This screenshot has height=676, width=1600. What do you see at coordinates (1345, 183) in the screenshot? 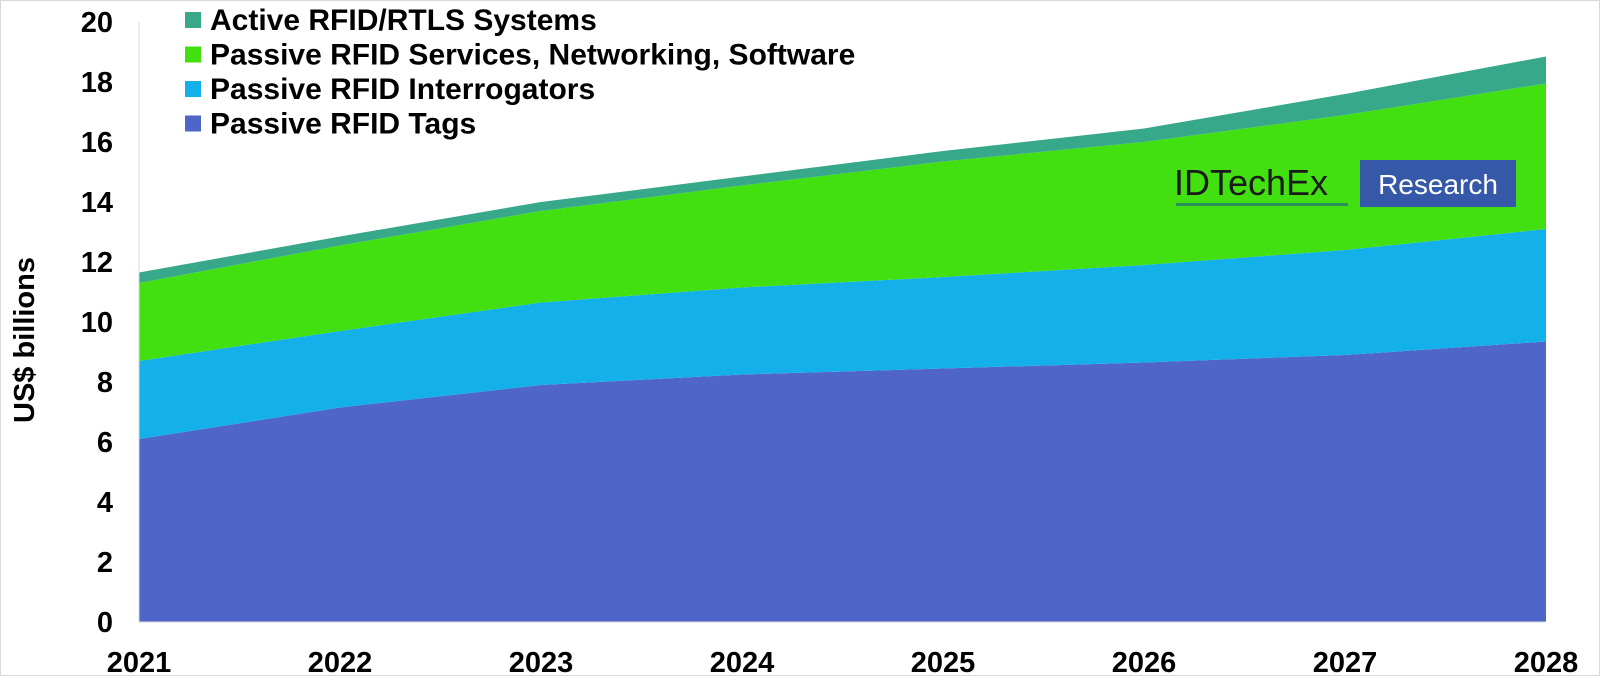
I see `idtechex-logo: IDTechEx Research` at bounding box center [1345, 183].